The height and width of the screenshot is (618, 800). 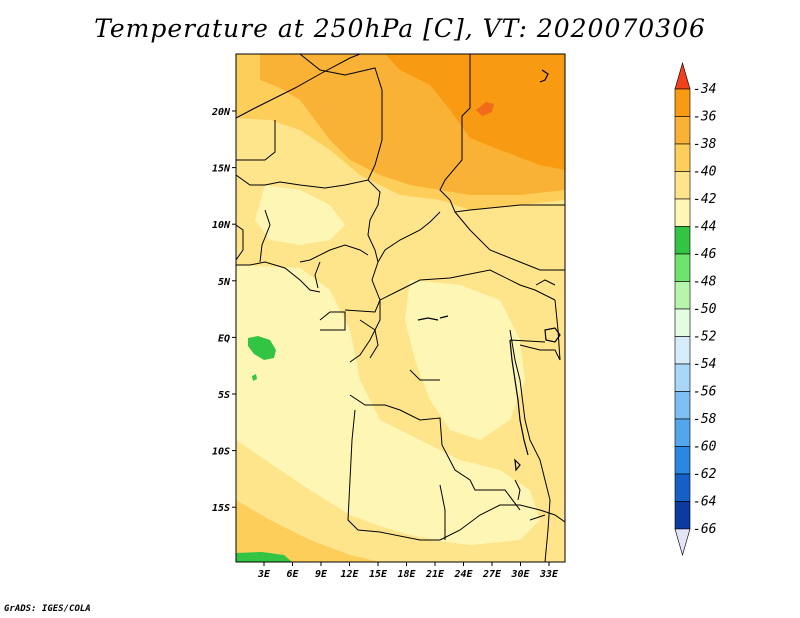 What do you see at coordinates (264, 574) in the screenshot?
I see `x-tick-label: 3E` at bounding box center [264, 574].